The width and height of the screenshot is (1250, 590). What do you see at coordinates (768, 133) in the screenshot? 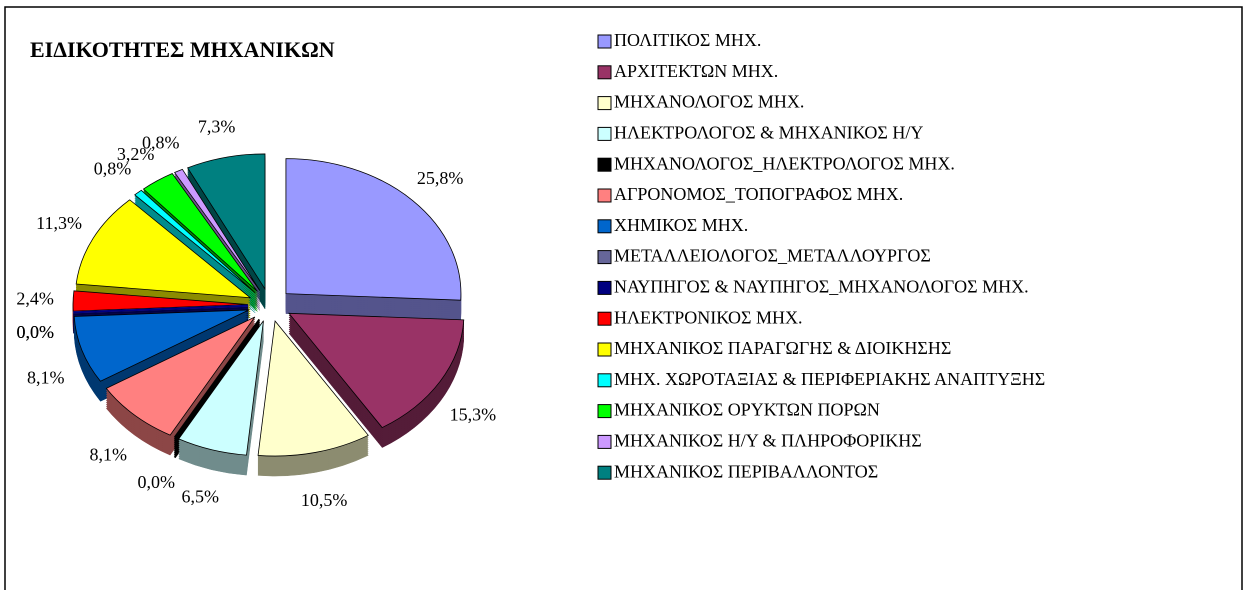
I see `legend-label: ΗΛΕΚΤΡΟΛΟΓΟΣ & ΜΗΧΑΝΙΚΟΣ Η/Υ` at bounding box center [768, 133].